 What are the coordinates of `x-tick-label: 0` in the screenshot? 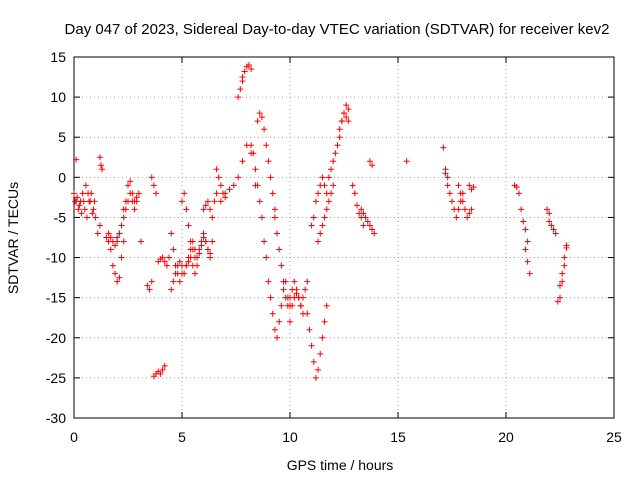 It's located at (74, 437).